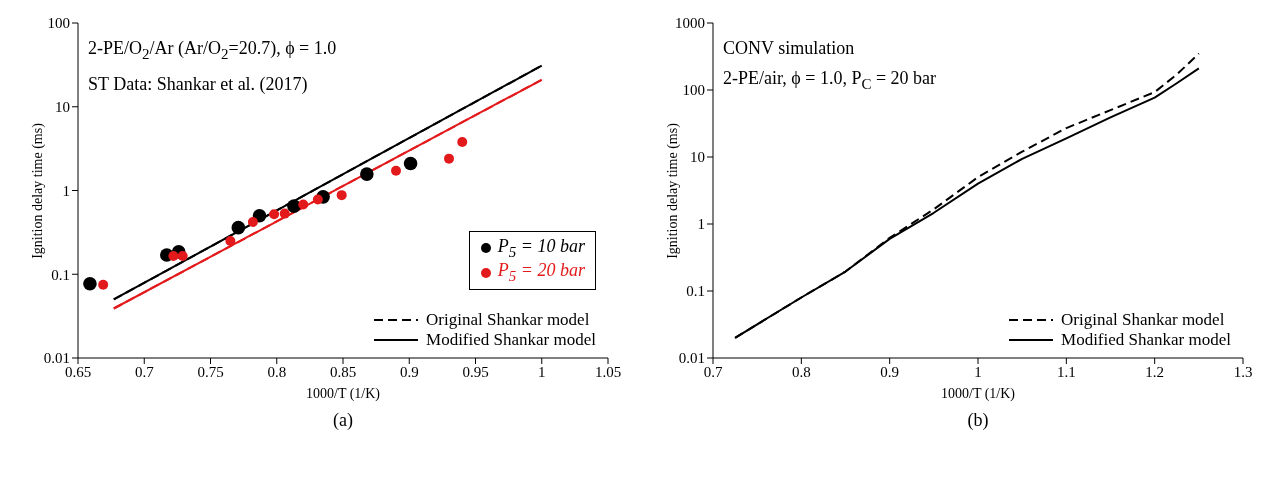  Describe the element at coordinates (198, 83) in the screenshot. I see `annotation: ST Data: Shankar et al. (2017)` at that location.